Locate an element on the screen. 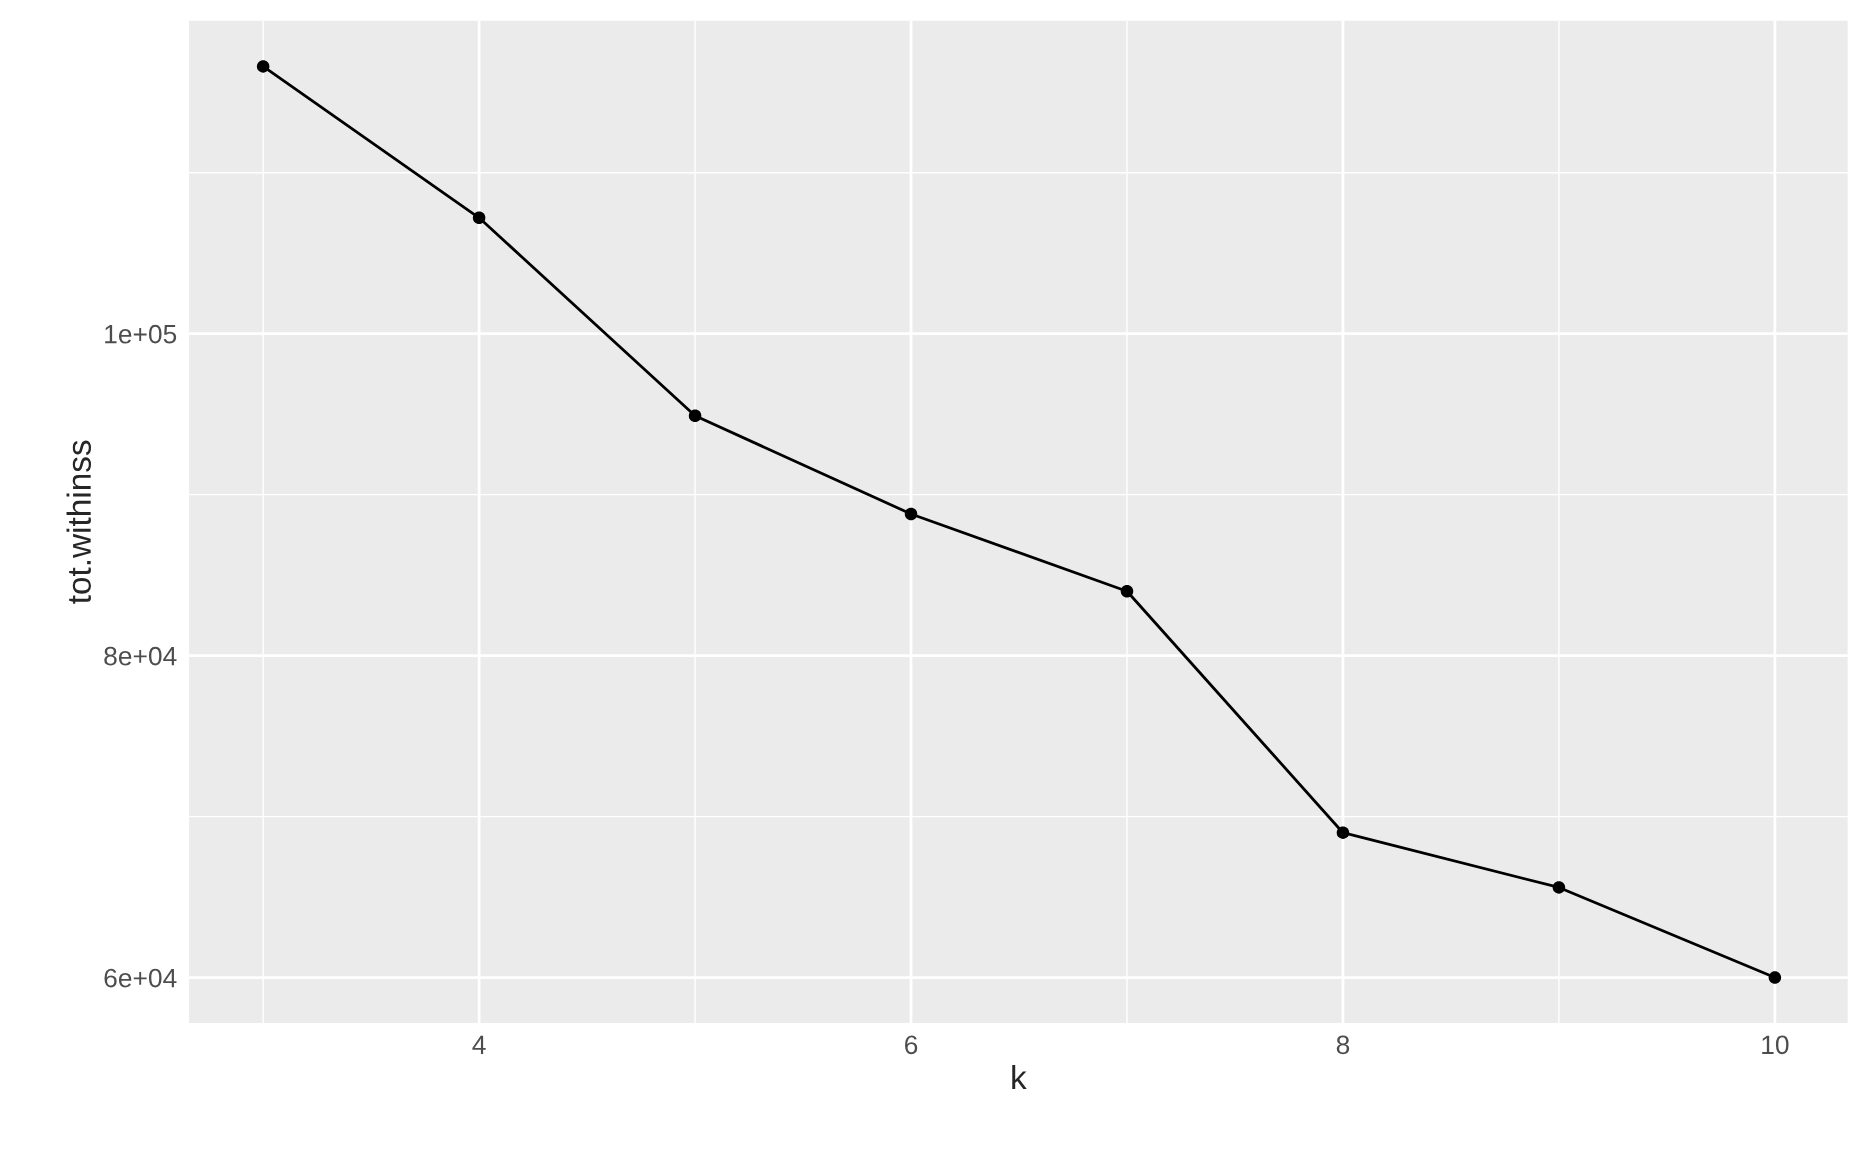 This screenshot has height=1152, width=1872. y-tick-label: 8e+04 is located at coordinates (140, 656).